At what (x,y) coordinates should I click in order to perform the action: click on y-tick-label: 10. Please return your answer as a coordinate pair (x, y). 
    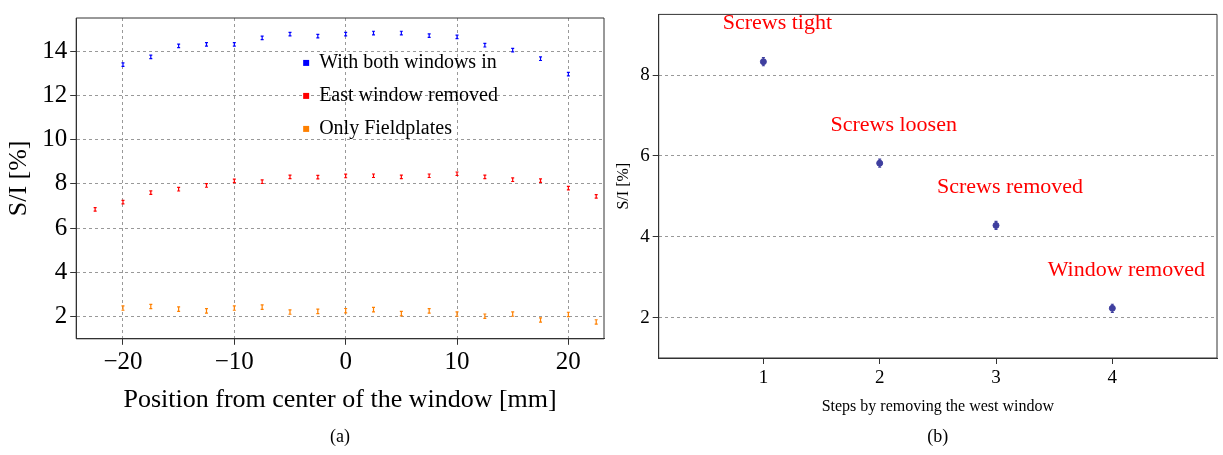
    Looking at the image, I should click on (55, 138).